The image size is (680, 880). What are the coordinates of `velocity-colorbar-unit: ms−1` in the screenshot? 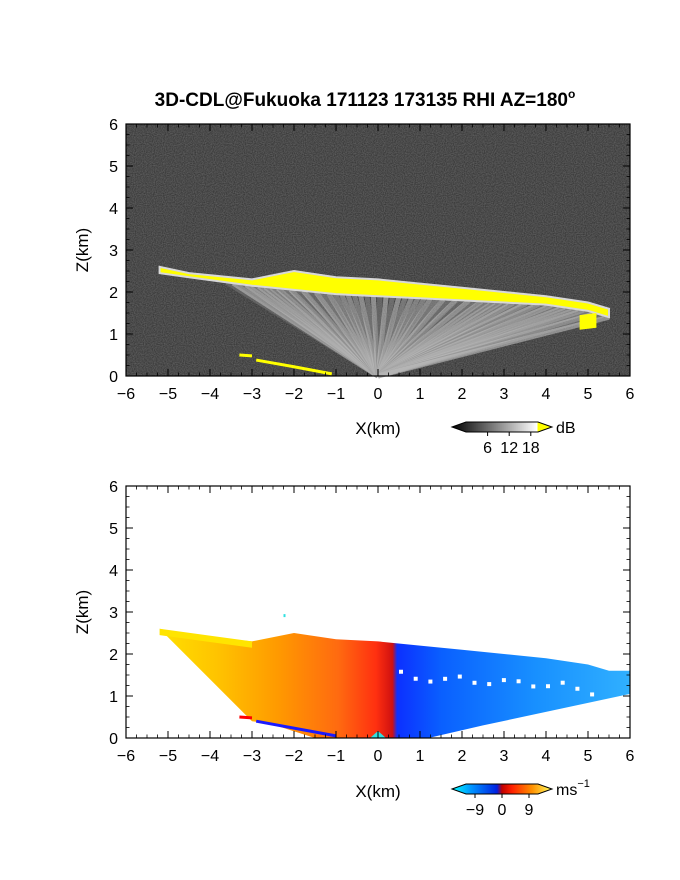 It's located at (573, 788).